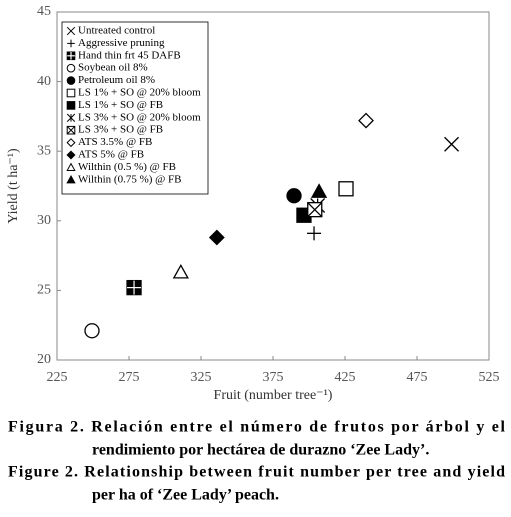 This screenshot has height=517, width=511. I want to click on legend-label: LS 3% + SO @ FB, so click(120, 130).